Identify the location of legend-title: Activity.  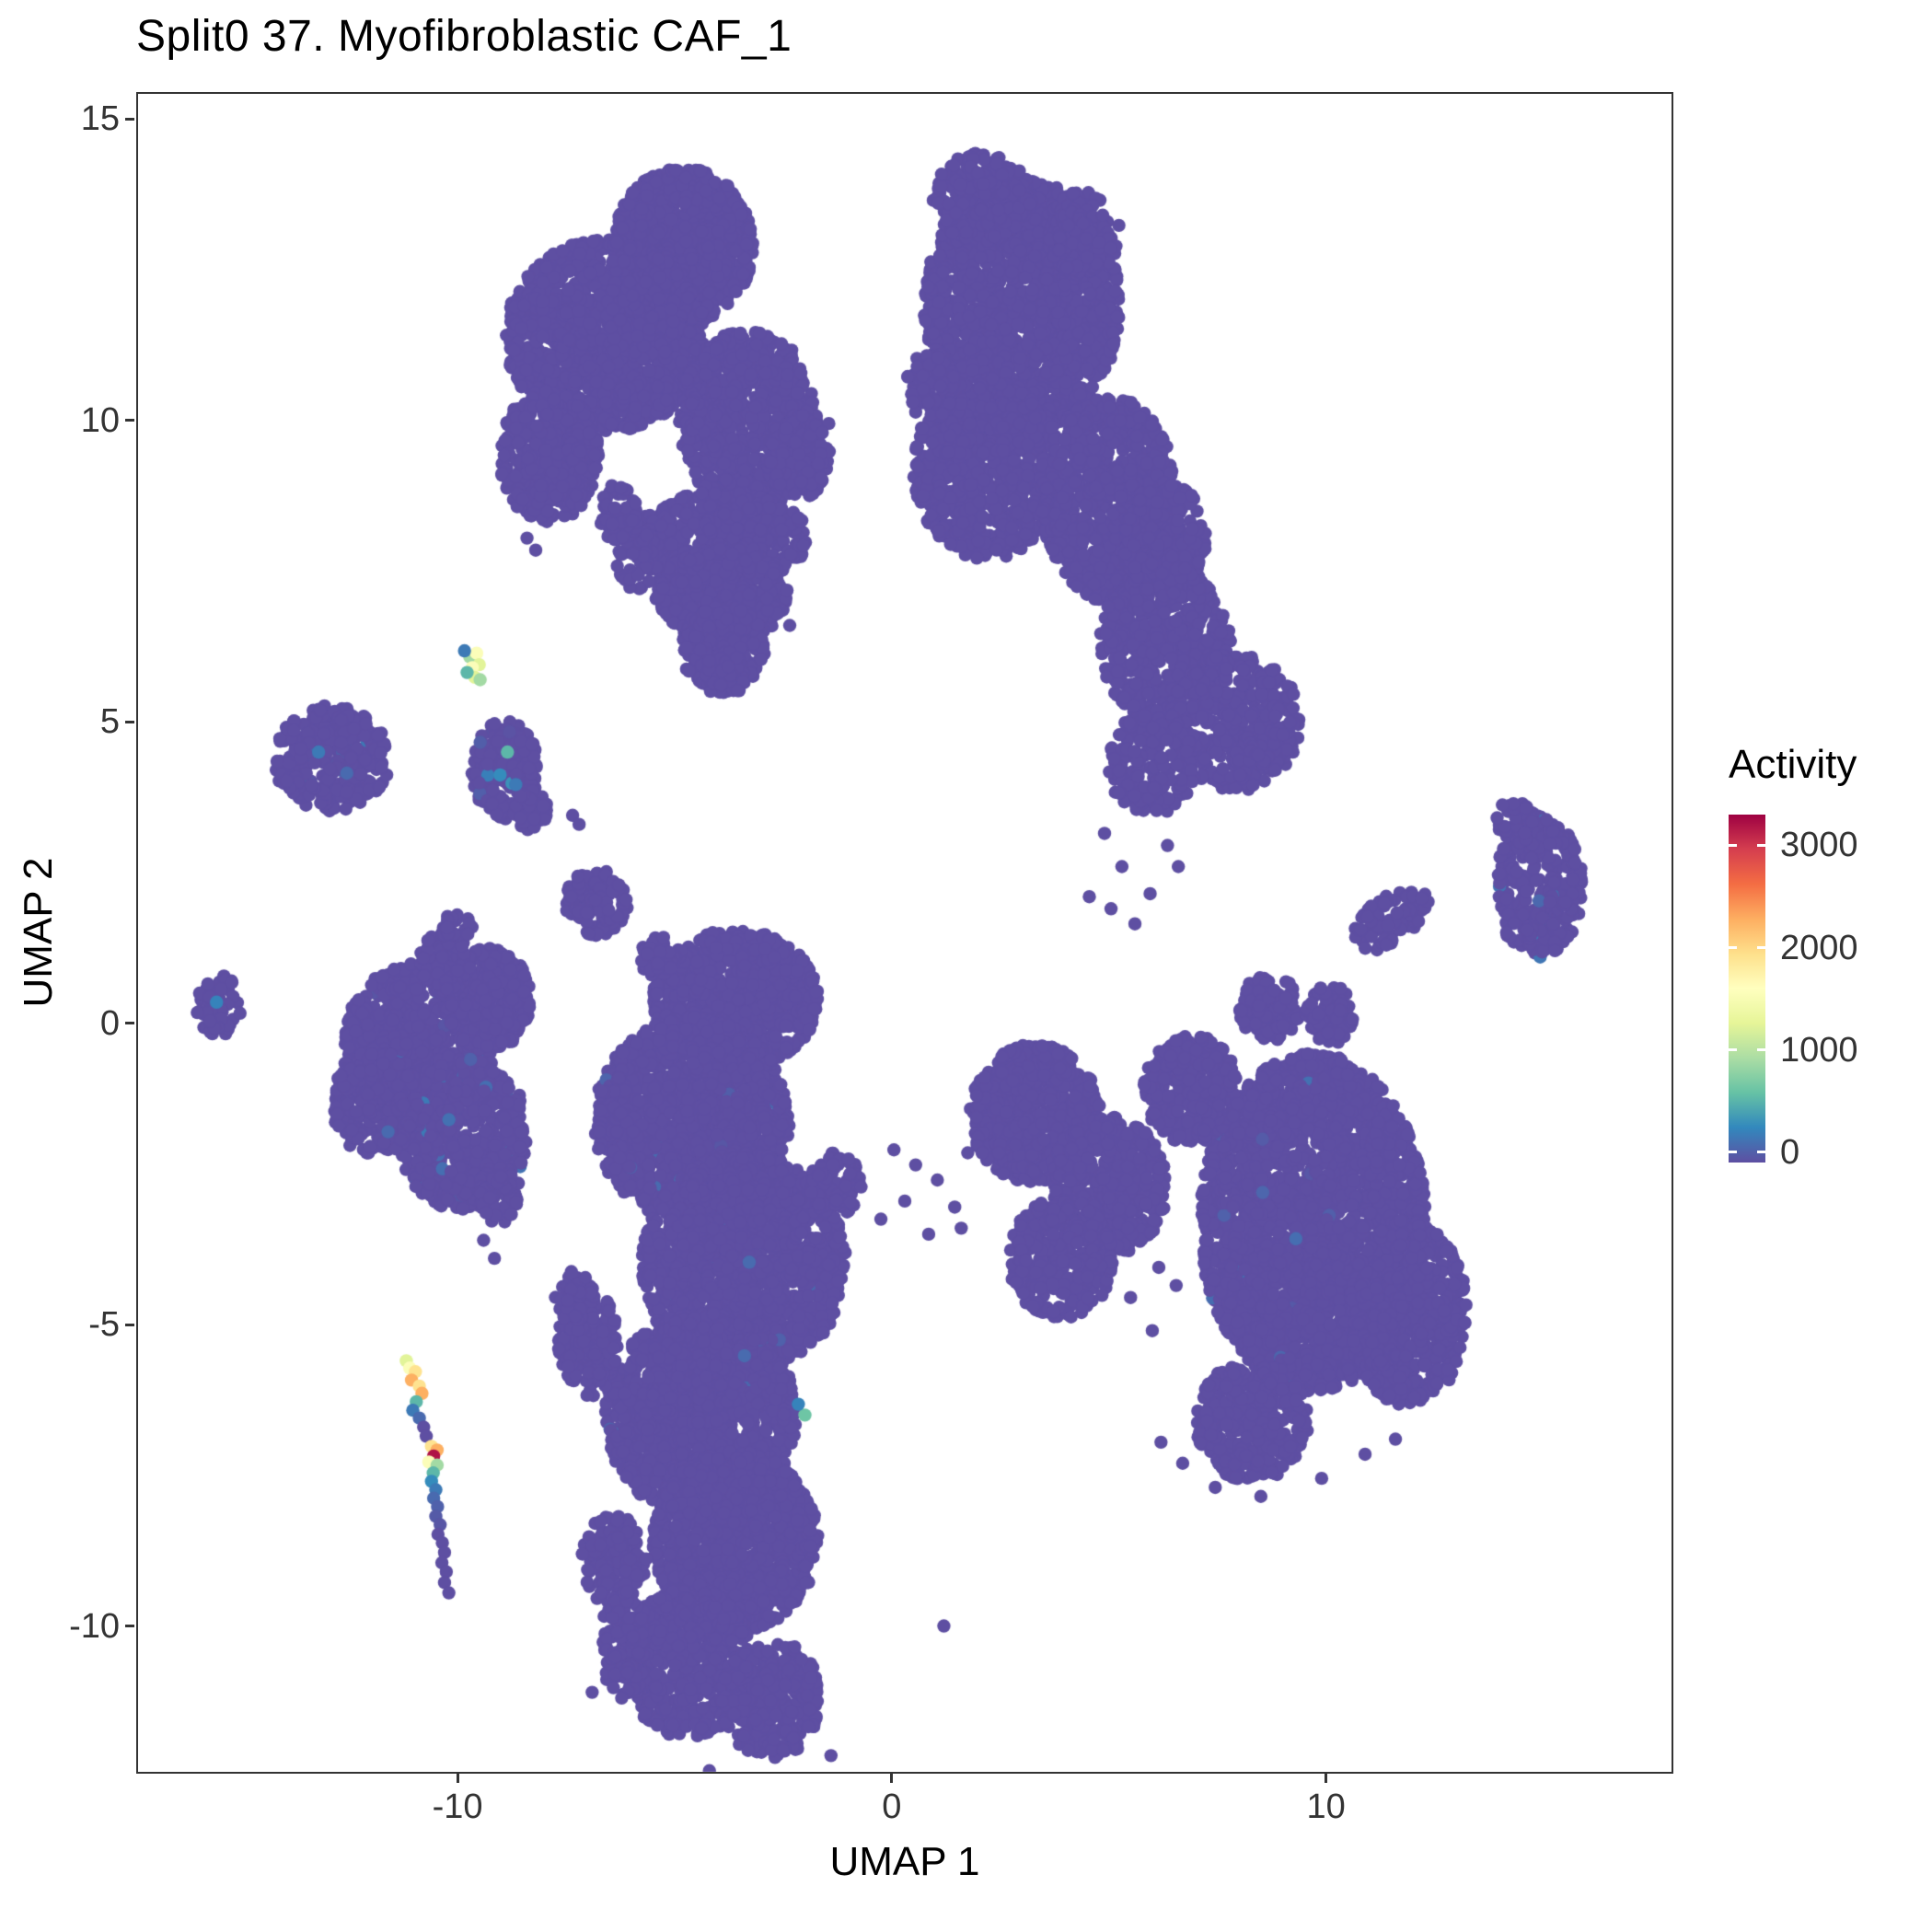
(1793, 765).